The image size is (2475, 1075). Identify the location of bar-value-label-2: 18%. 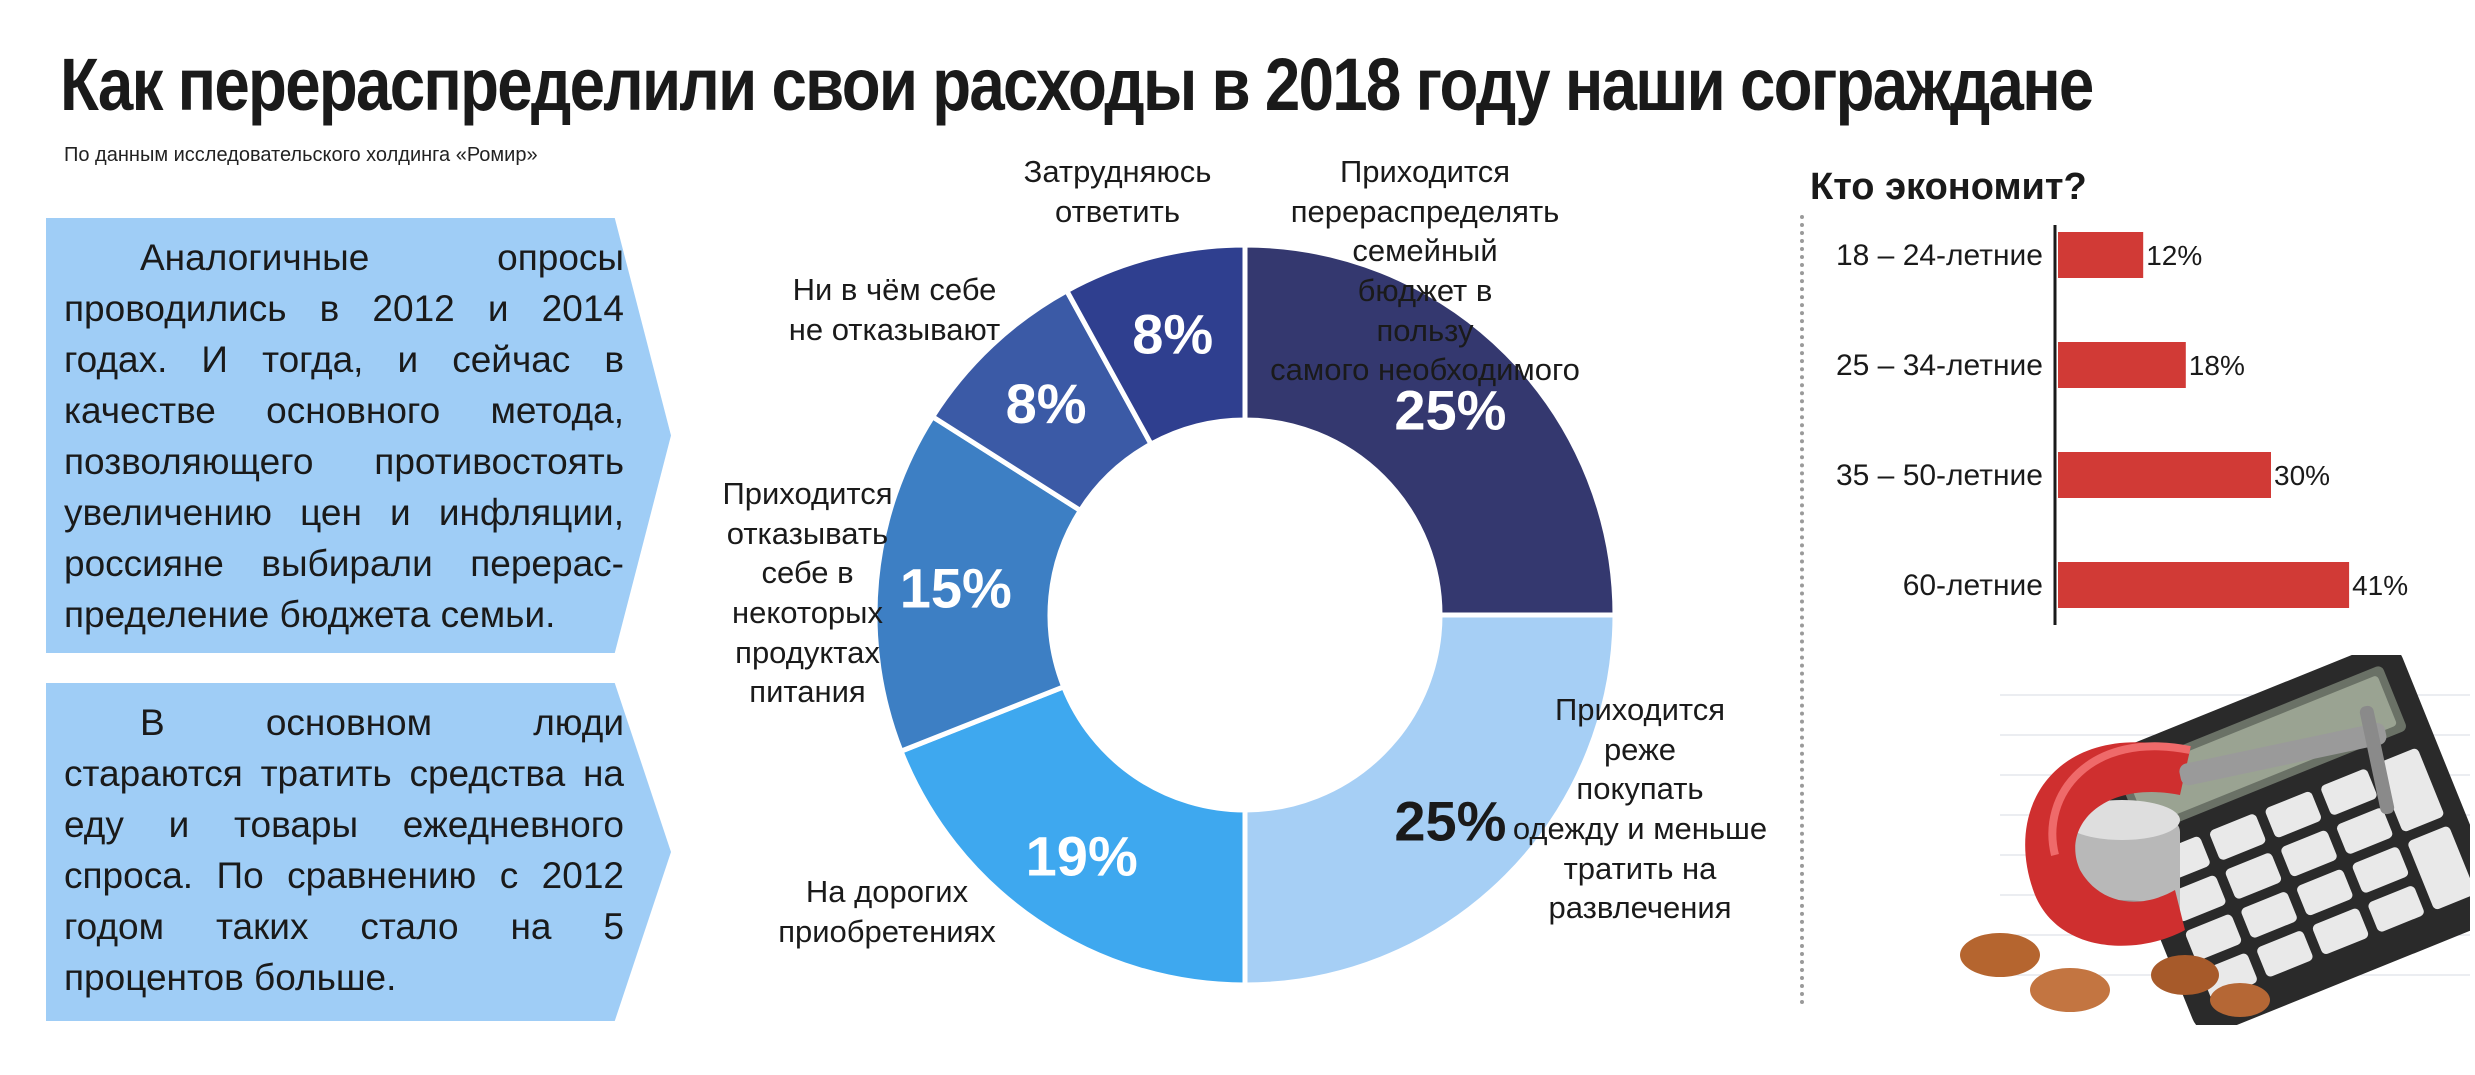
(2217, 365).